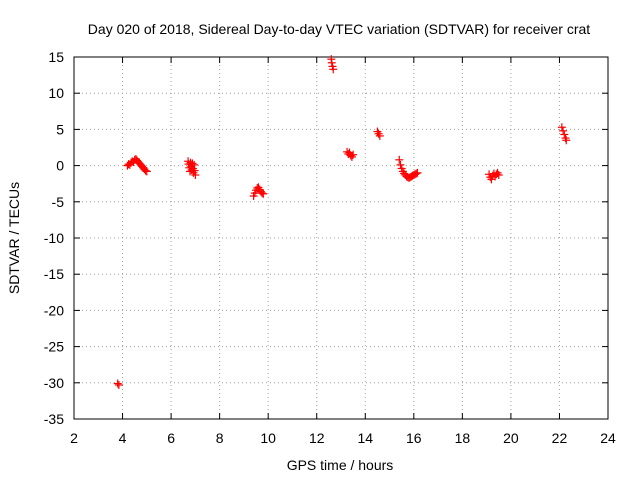 This screenshot has width=640, height=480. Describe the element at coordinates (56, 93) in the screenshot. I see `y-tick-label: 10` at that location.